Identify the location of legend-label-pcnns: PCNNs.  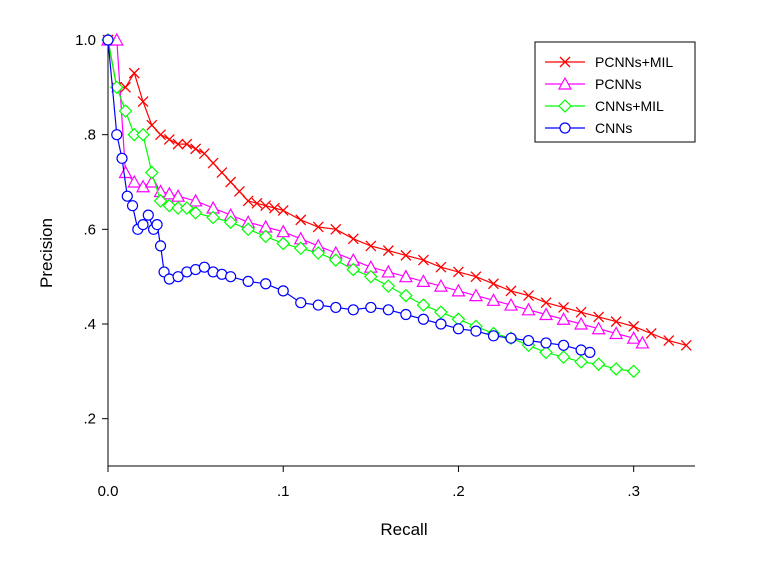
(618, 84).